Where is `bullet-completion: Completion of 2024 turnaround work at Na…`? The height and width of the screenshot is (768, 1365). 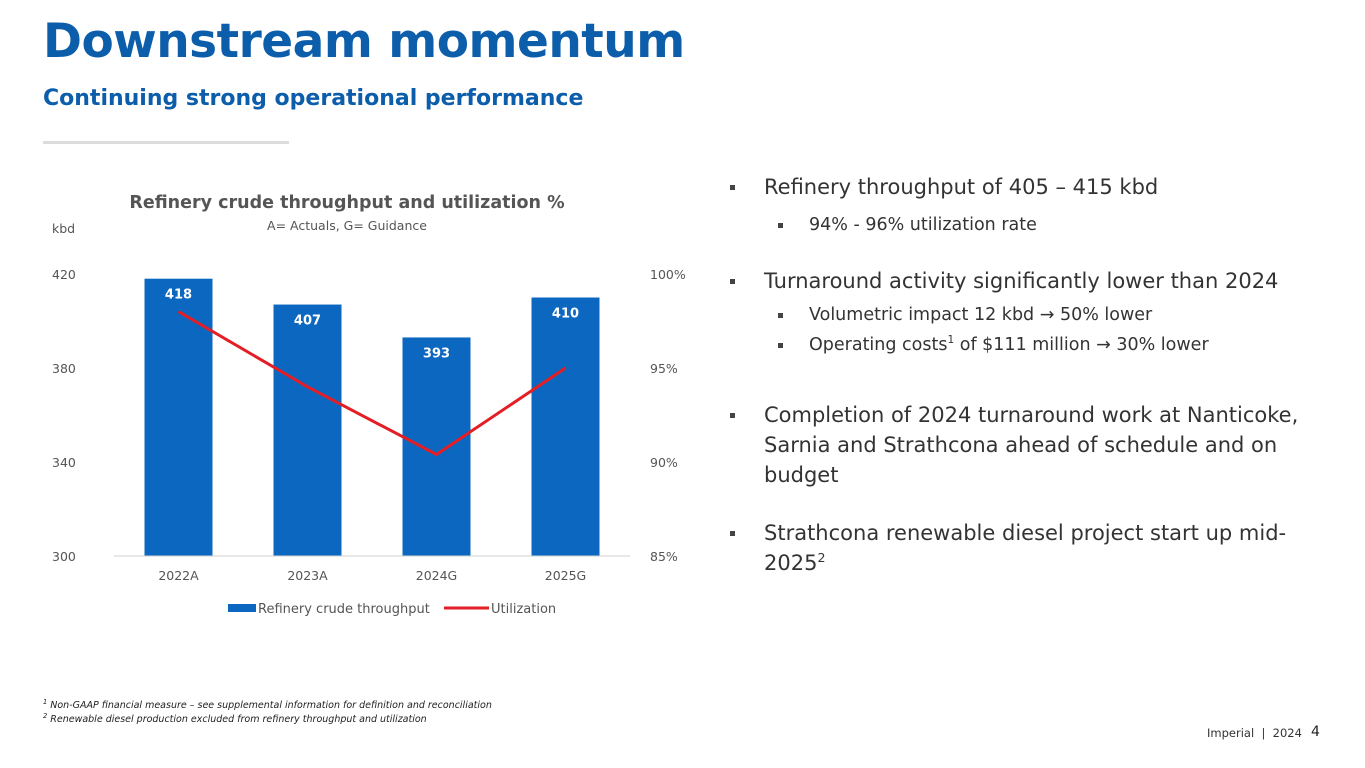
bullet-completion: Completion of 2024 turnaround work at Na… is located at coordinates (1028, 445).